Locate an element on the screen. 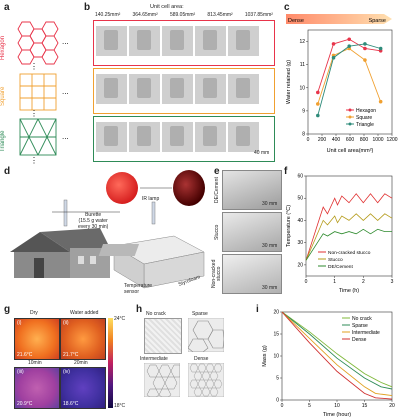  y-tick-label: 0 is located at coordinates (277, 401).